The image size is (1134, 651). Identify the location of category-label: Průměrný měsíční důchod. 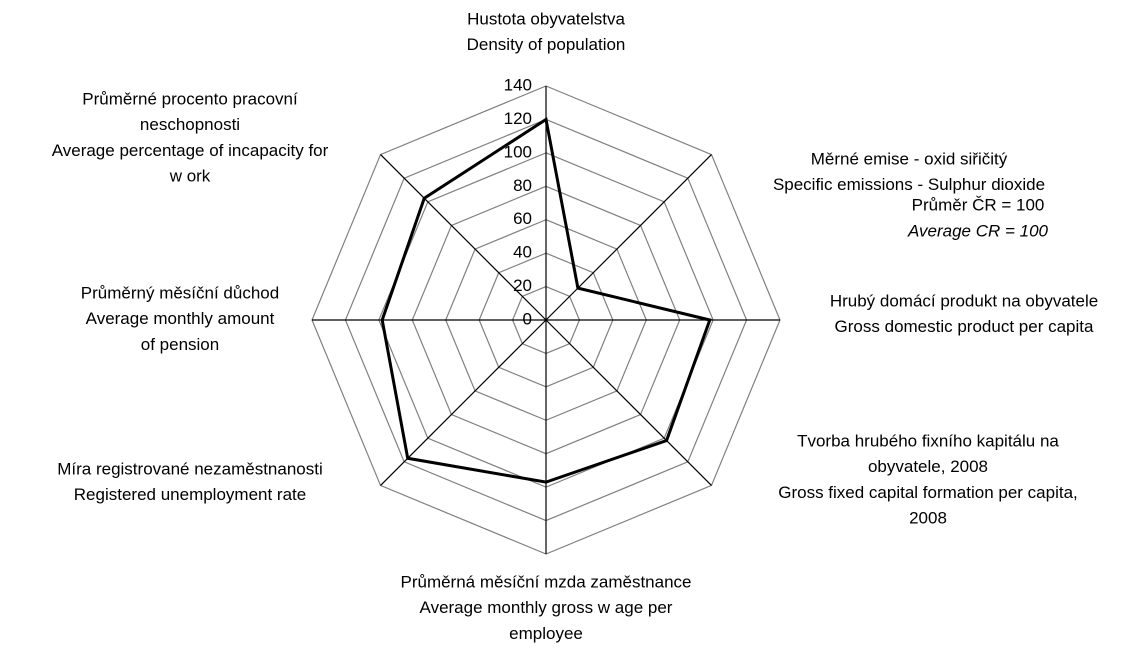
(180, 292).